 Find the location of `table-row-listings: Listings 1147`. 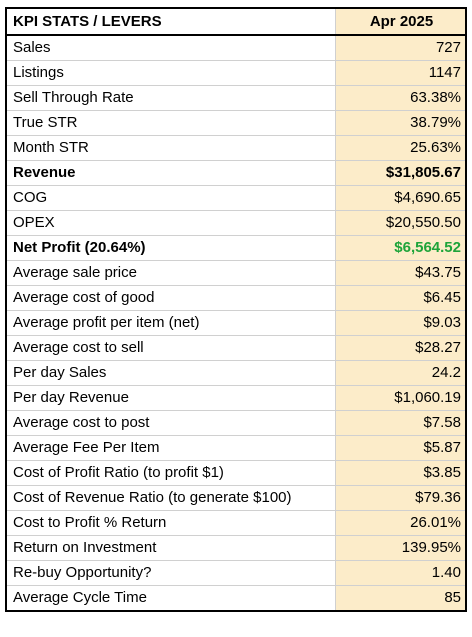

table-row-listings: Listings 1147 is located at coordinates (236, 73).